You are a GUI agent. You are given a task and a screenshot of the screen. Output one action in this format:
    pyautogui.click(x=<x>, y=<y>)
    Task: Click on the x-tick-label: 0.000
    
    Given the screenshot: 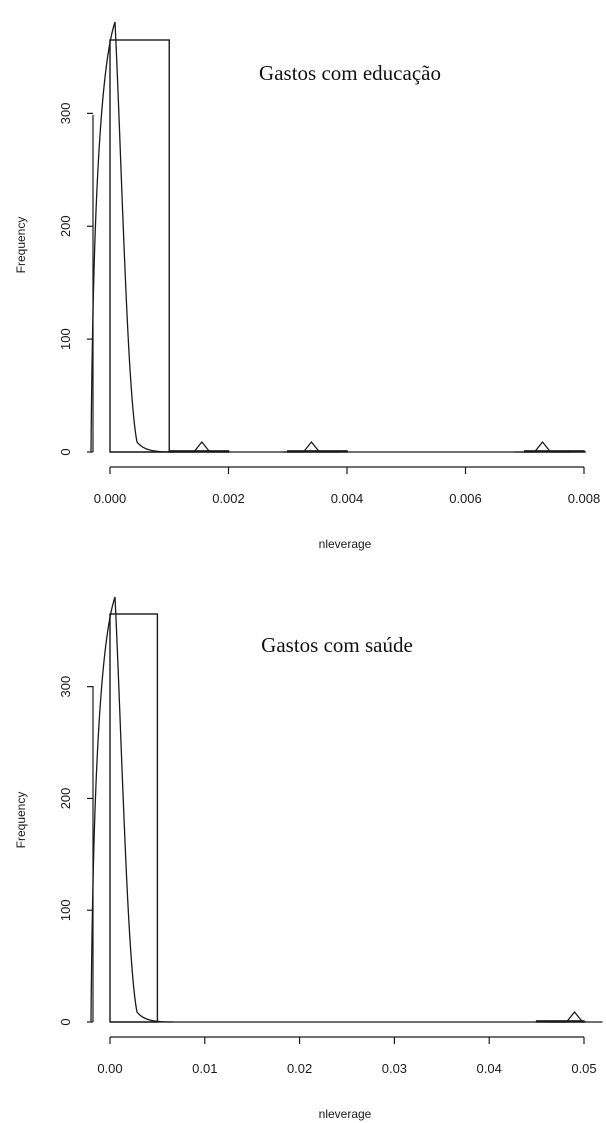 What is the action you would take?
    pyautogui.click(x=110, y=498)
    